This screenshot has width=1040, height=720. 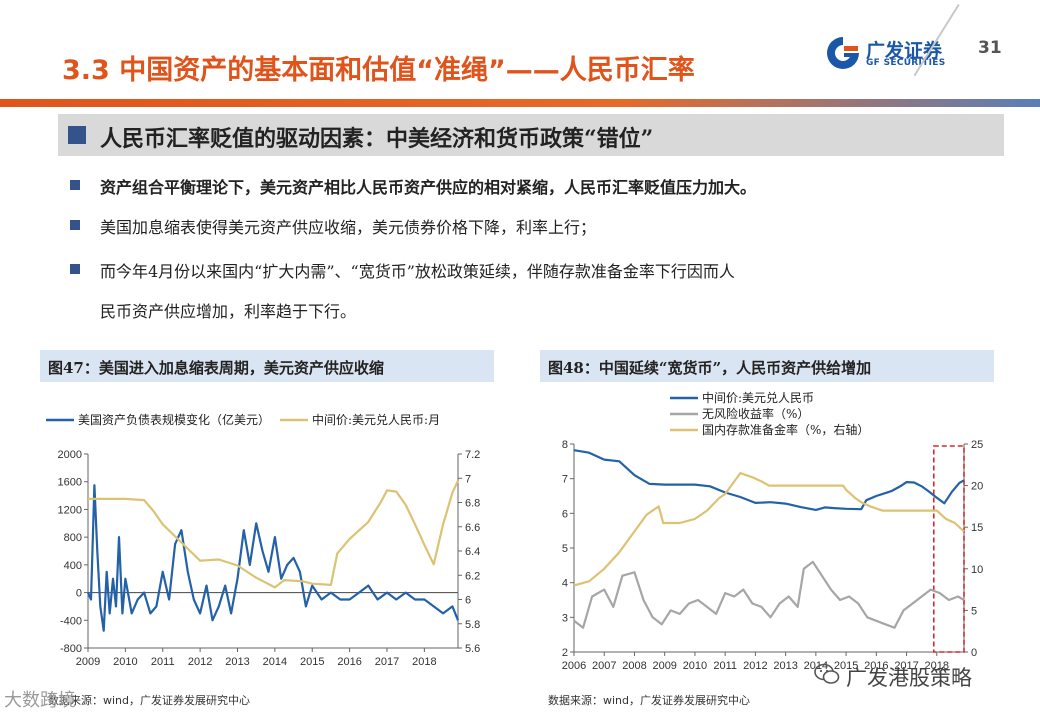 What do you see at coordinates (174, 419) in the screenshot?
I see `legend-label: 美国资产负债表规模变化（亿美元）` at bounding box center [174, 419].